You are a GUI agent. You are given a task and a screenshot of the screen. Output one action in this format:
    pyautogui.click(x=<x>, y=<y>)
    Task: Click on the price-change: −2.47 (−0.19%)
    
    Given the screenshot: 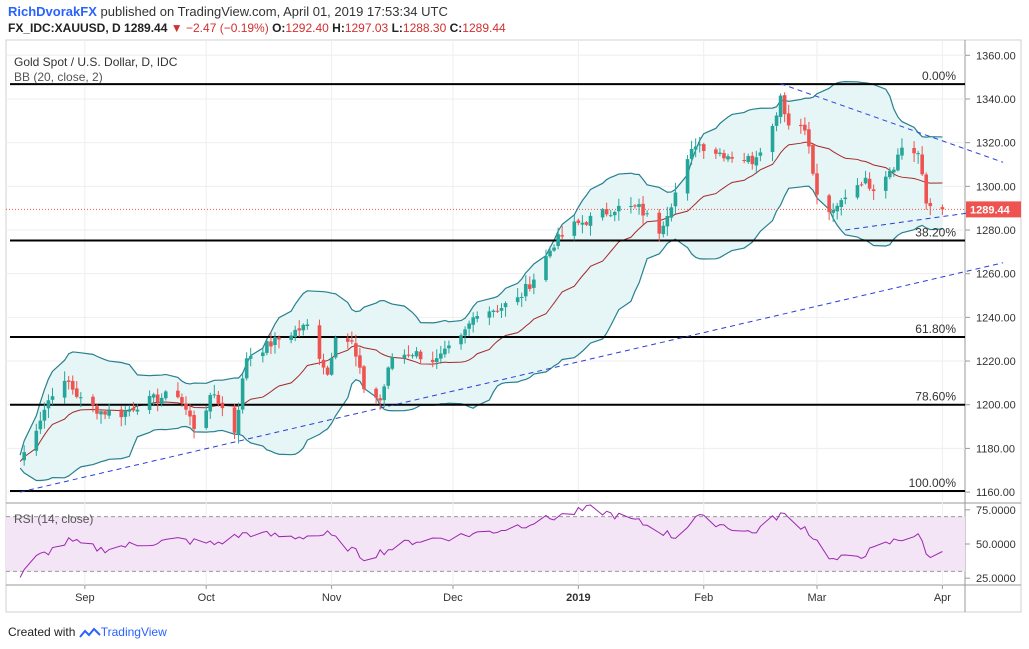 What is the action you would take?
    pyautogui.click(x=227, y=28)
    